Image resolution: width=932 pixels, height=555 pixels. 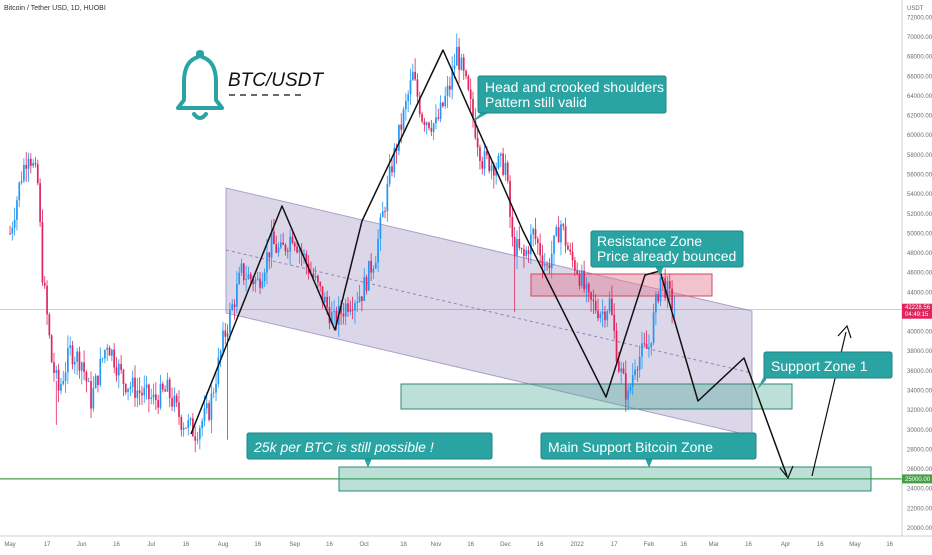 I want to click on time-tick-label: Oct, so click(x=365, y=545).